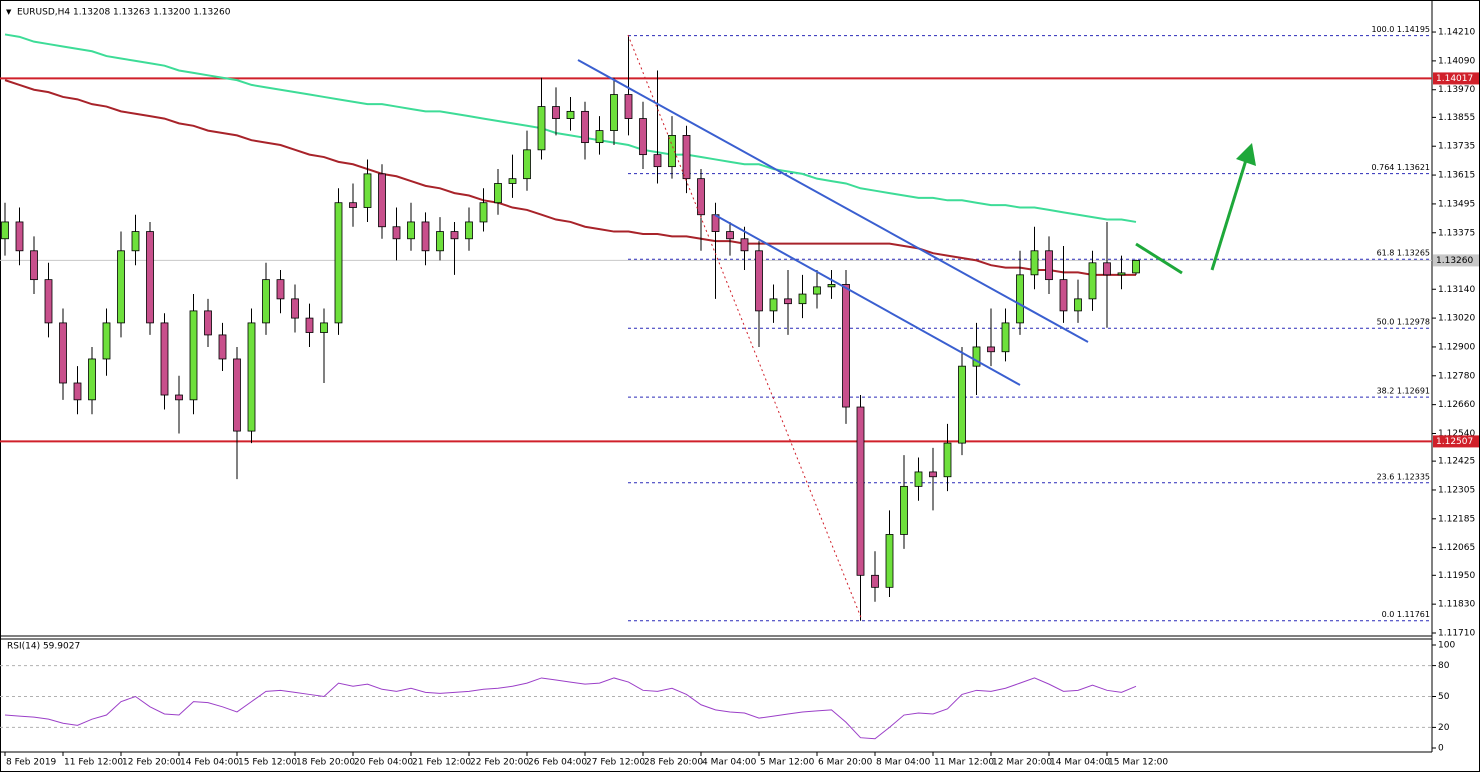 This screenshot has height=772, width=1480. I want to click on arrow-head, so click(1246, 154).